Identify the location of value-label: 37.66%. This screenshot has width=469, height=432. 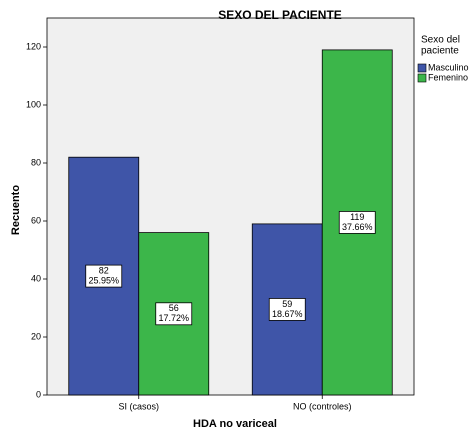
(357, 227).